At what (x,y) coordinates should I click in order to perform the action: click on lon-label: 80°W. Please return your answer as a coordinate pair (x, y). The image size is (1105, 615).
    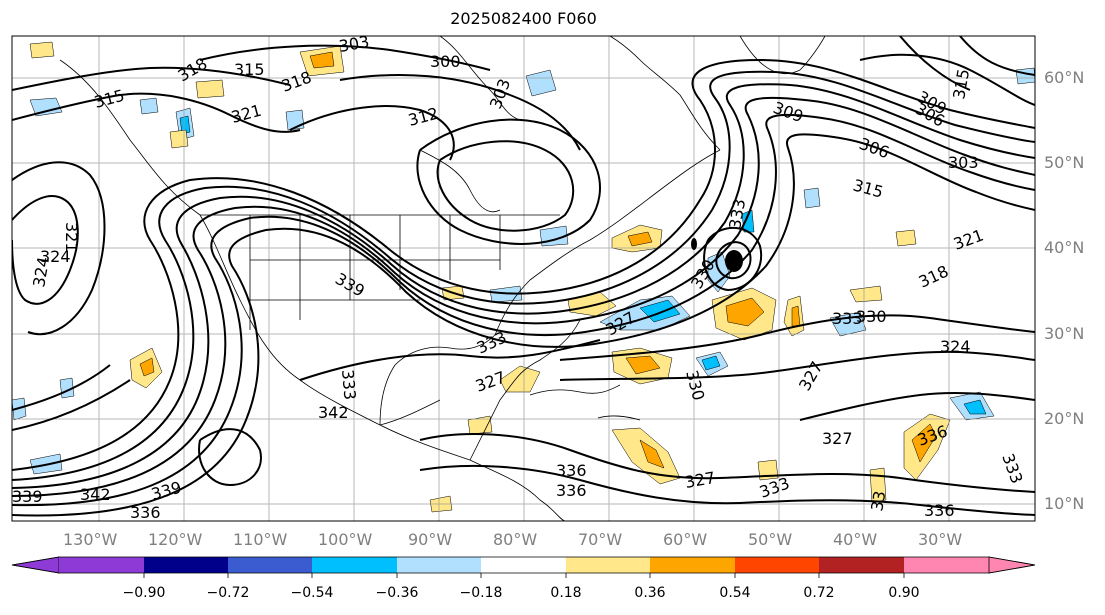
    Looking at the image, I should click on (515, 539).